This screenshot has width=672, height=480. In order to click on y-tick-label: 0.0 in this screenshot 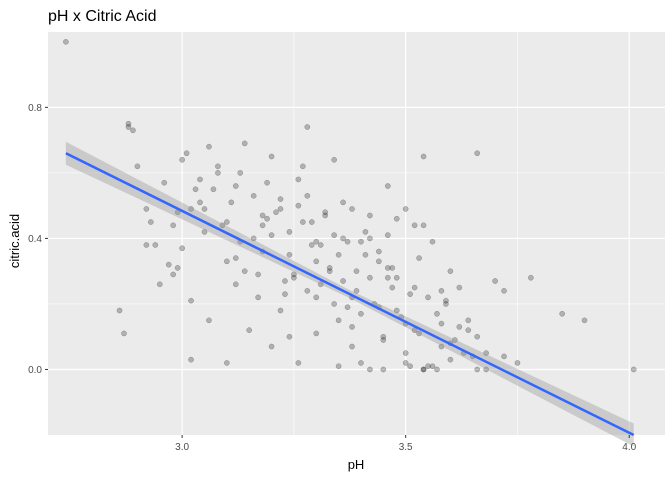, I will do `click(35, 370)`.